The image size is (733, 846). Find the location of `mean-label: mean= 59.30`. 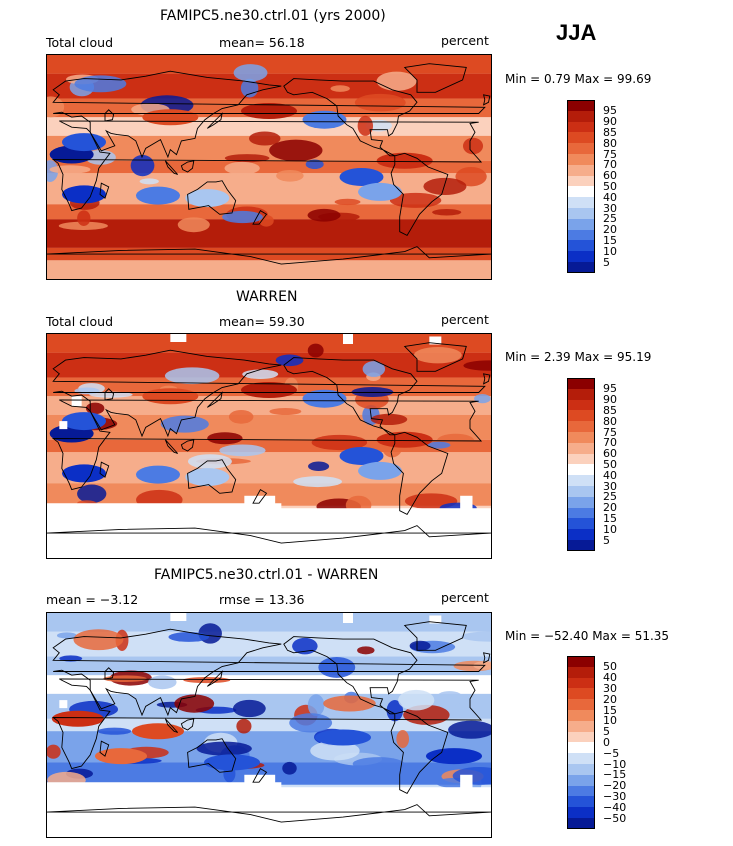

mean-label: mean= 59.30 is located at coordinates (262, 321).